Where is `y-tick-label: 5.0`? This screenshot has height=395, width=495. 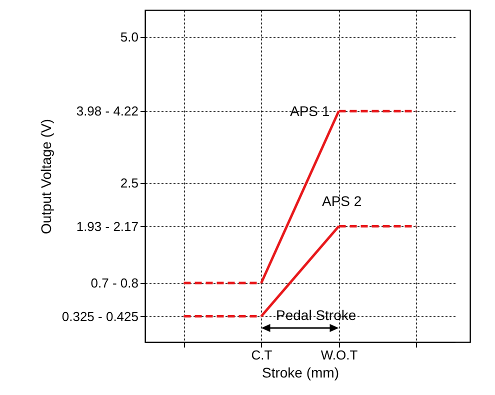
y-tick-label: 5.0 is located at coordinates (129, 36).